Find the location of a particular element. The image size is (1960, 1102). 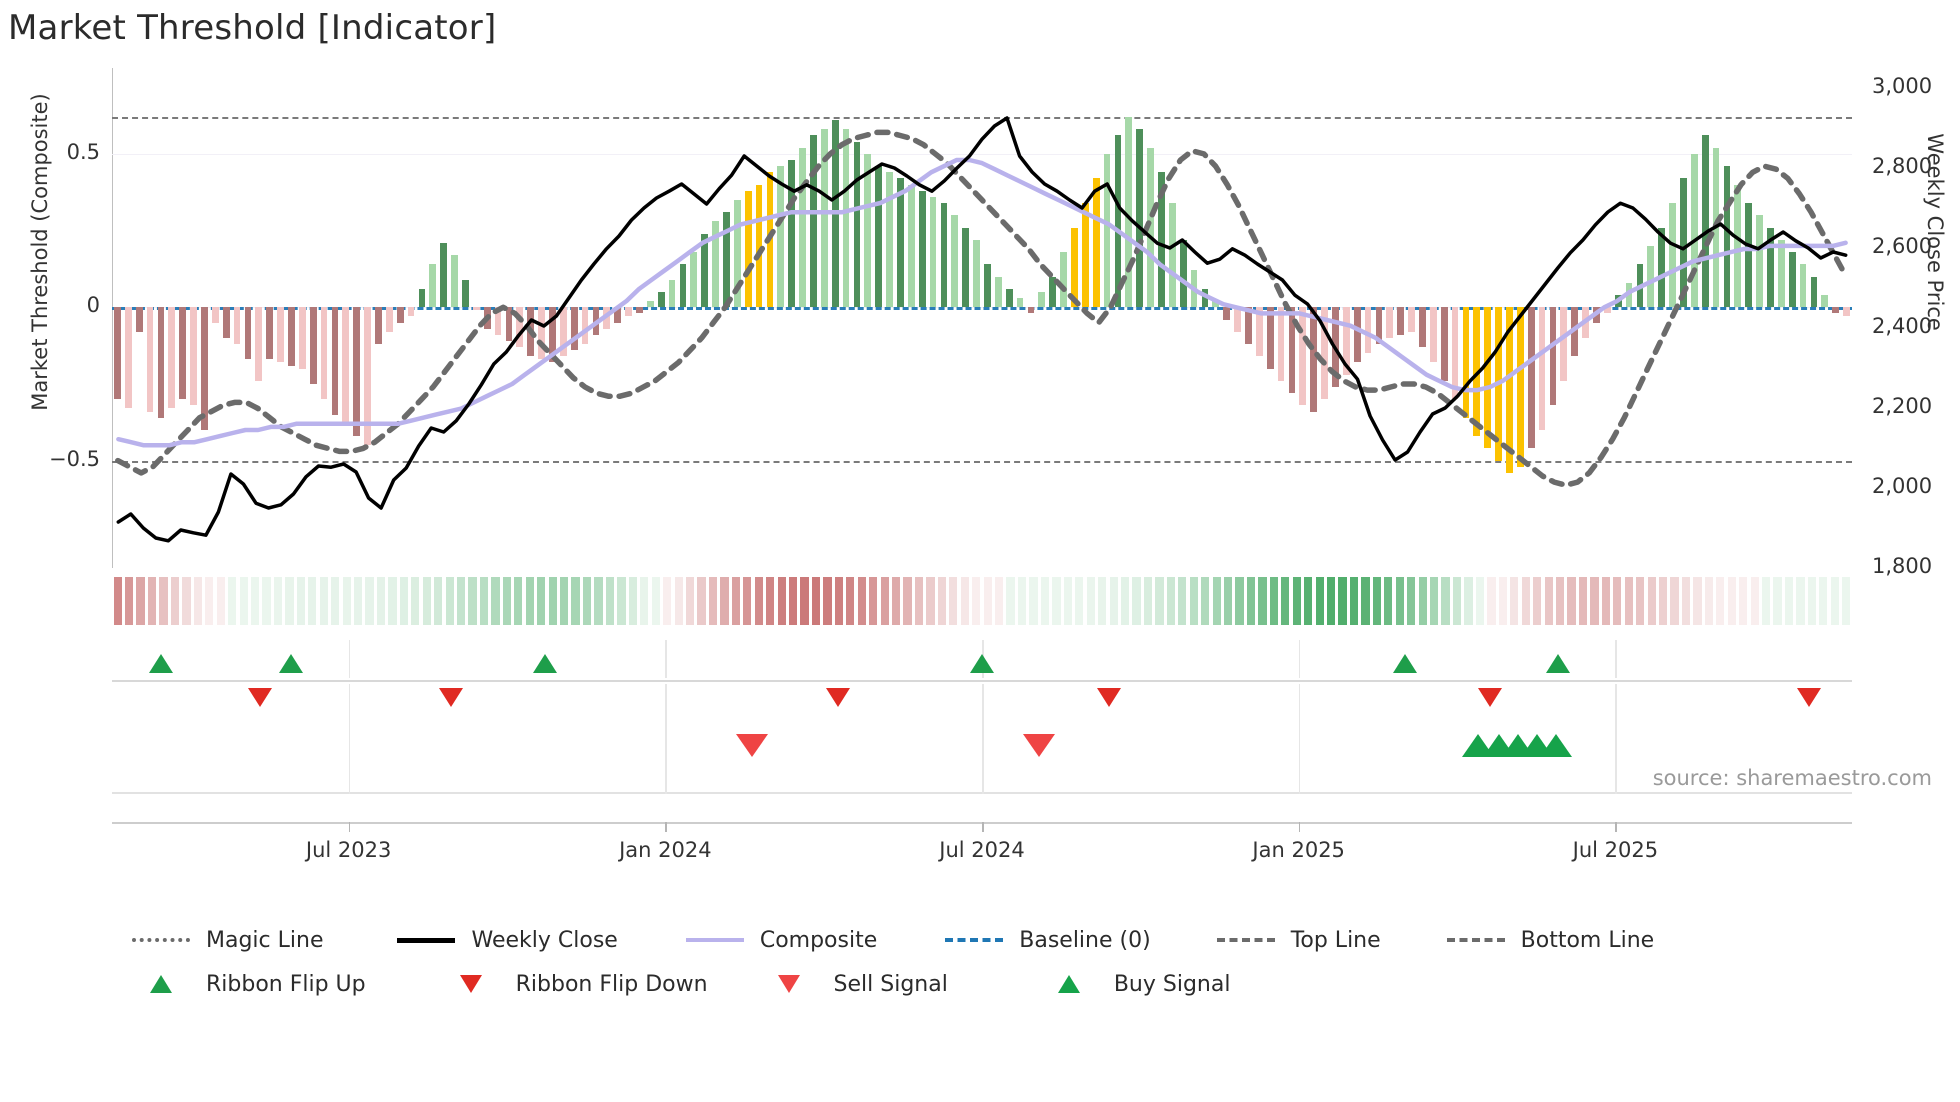

legend-item: Baseline (0) is located at coordinates (1047, 940).